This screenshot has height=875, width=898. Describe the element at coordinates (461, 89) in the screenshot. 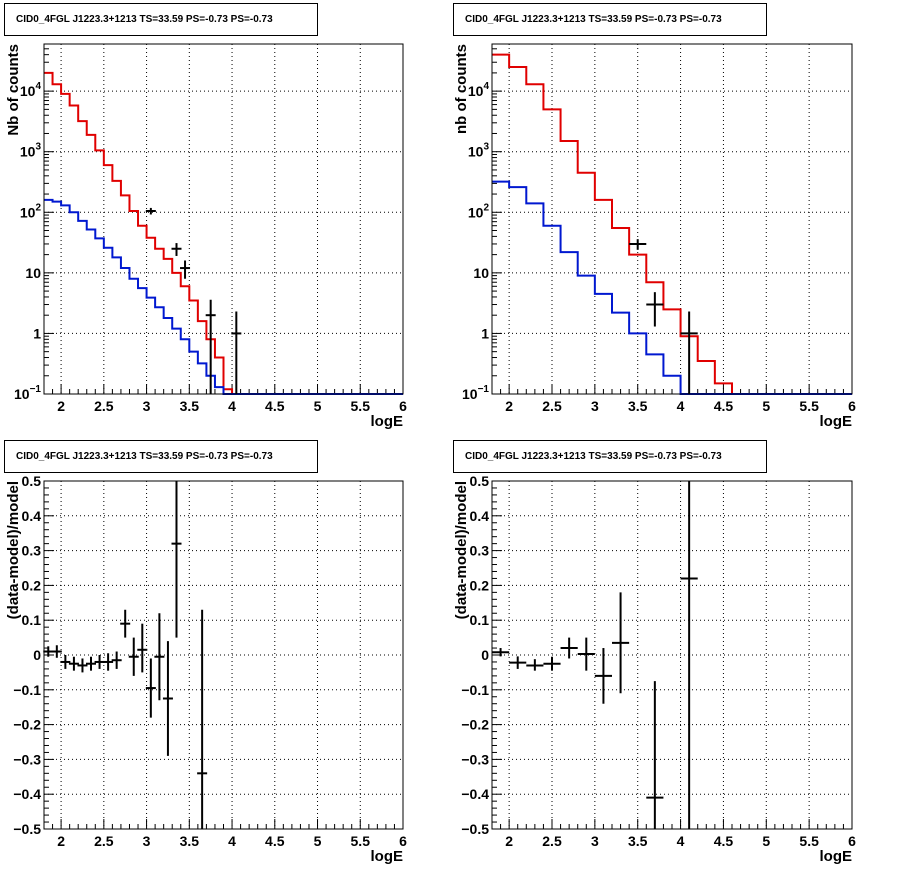

I see `y-axis-label: nb of counts` at that location.